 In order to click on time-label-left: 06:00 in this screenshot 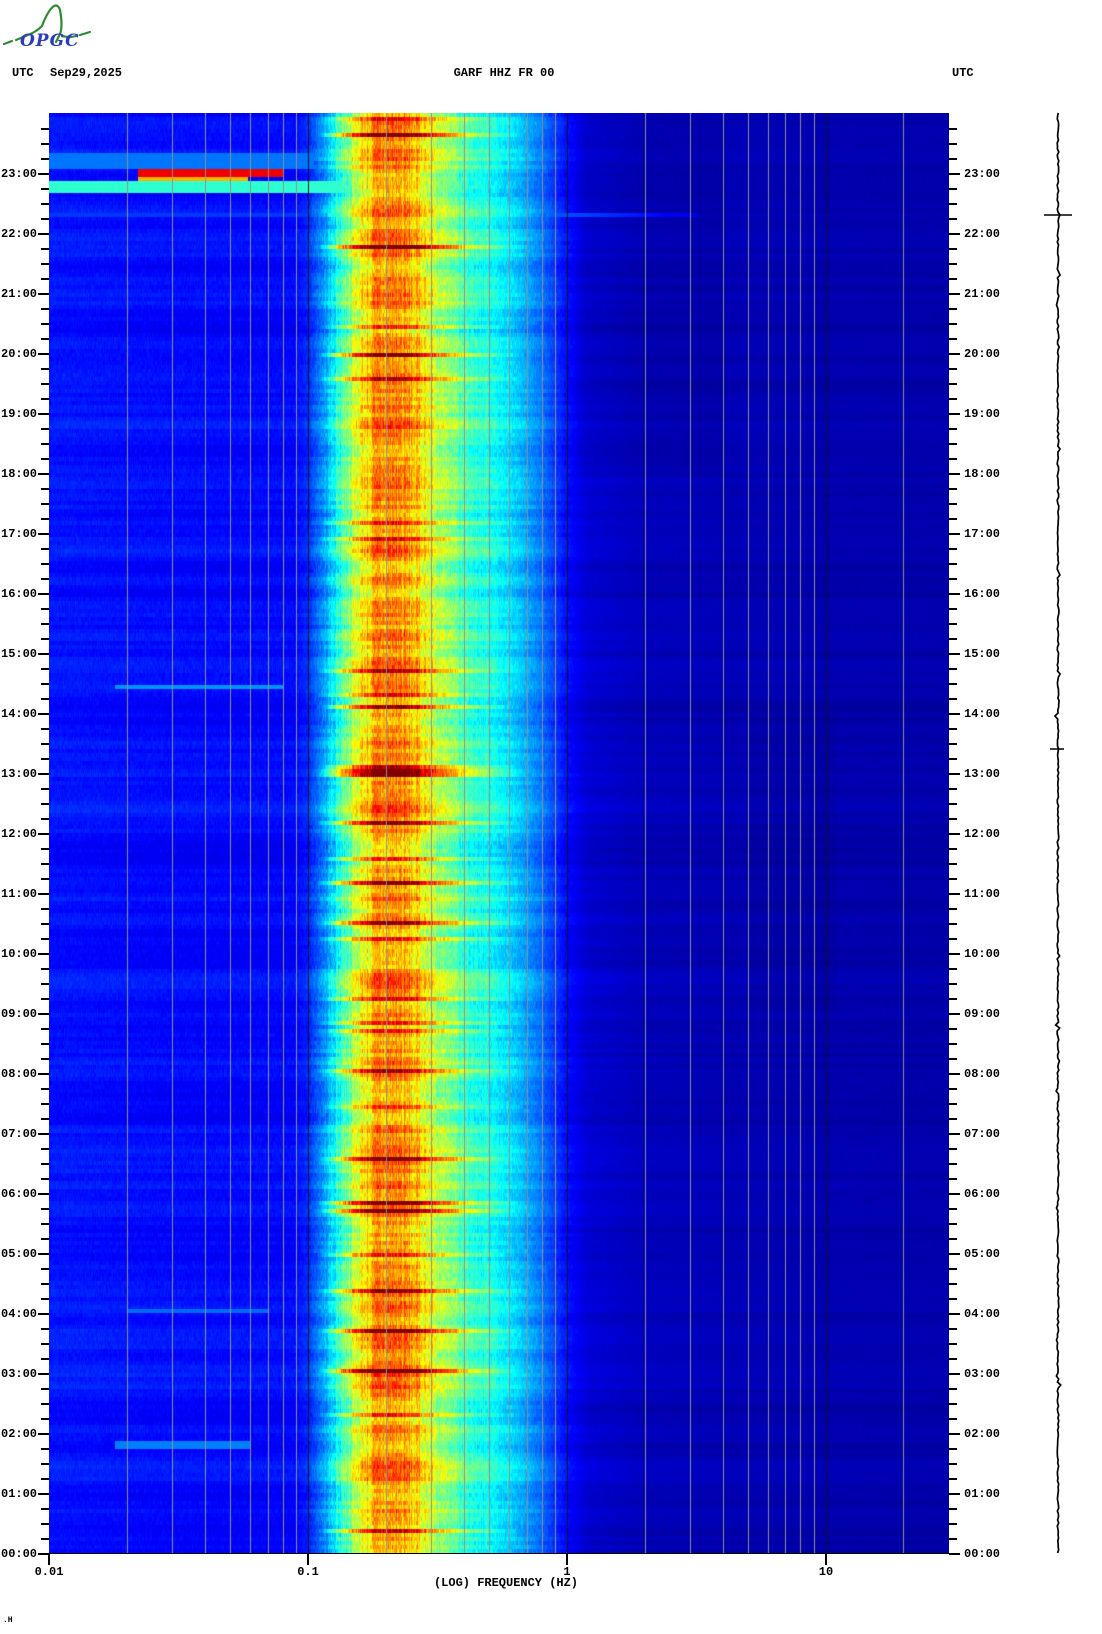, I will do `click(19, 1194)`.